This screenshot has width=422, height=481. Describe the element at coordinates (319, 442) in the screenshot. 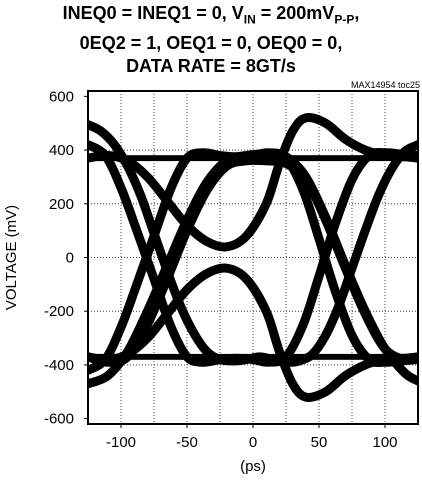

I see `x-tick-label: 50` at that location.